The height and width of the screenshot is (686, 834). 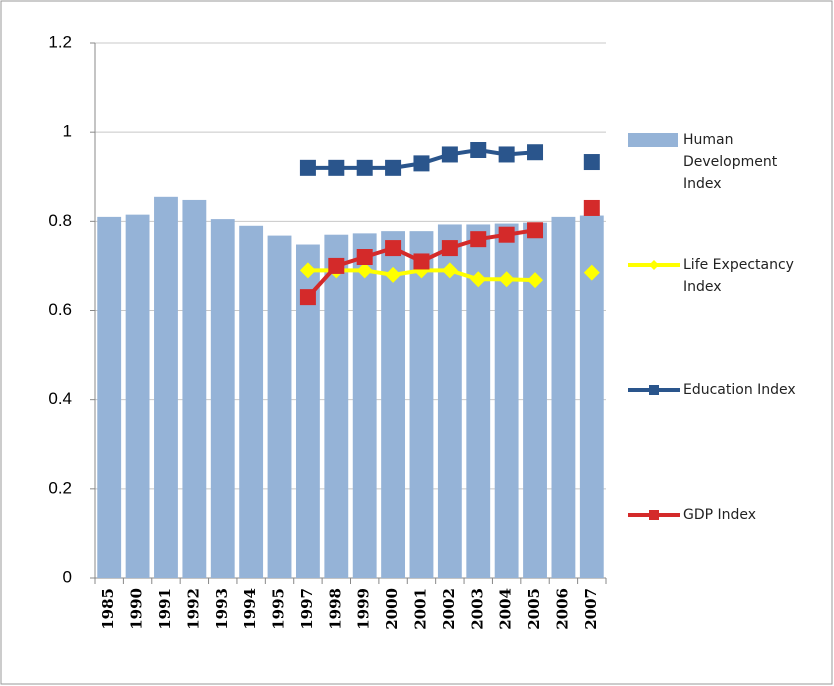 What do you see at coordinates (392, 609) in the screenshot?
I see `x-tick-label: 2000` at bounding box center [392, 609].